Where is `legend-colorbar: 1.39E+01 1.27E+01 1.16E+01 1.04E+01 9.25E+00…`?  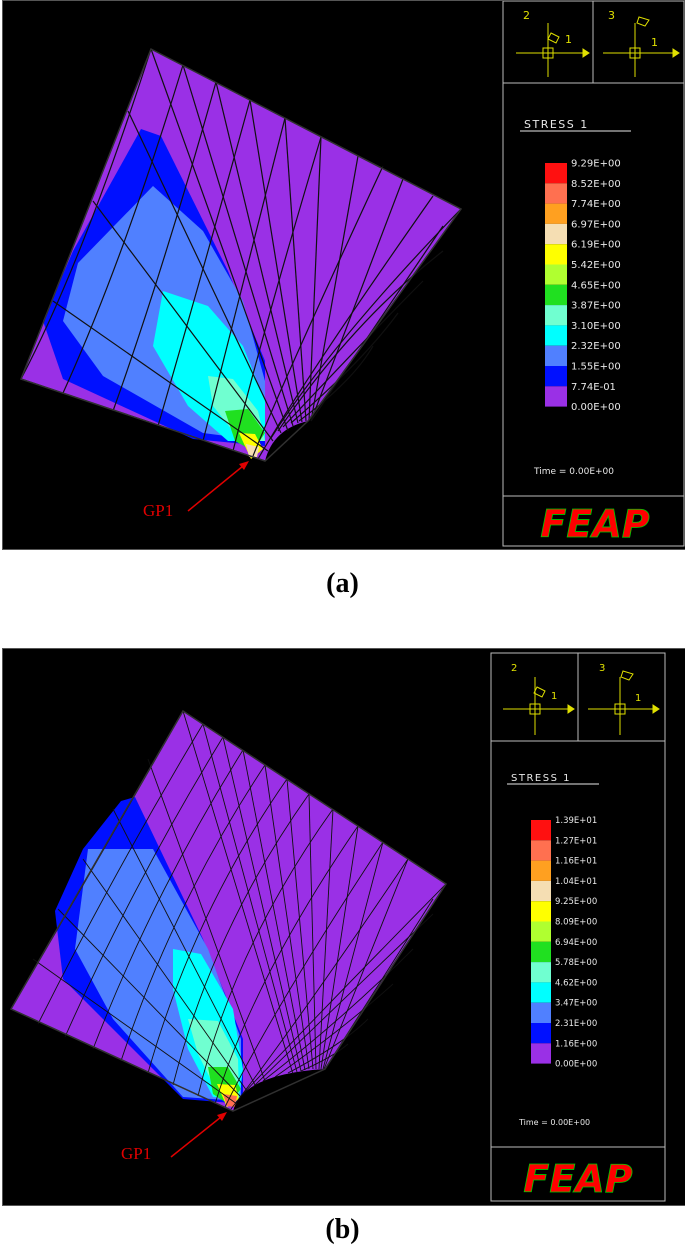 legend-colorbar: 1.39E+01 1.27E+01 1.16E+01 1.04E+01 9.25E+00… is located at coordinates (564, 943).